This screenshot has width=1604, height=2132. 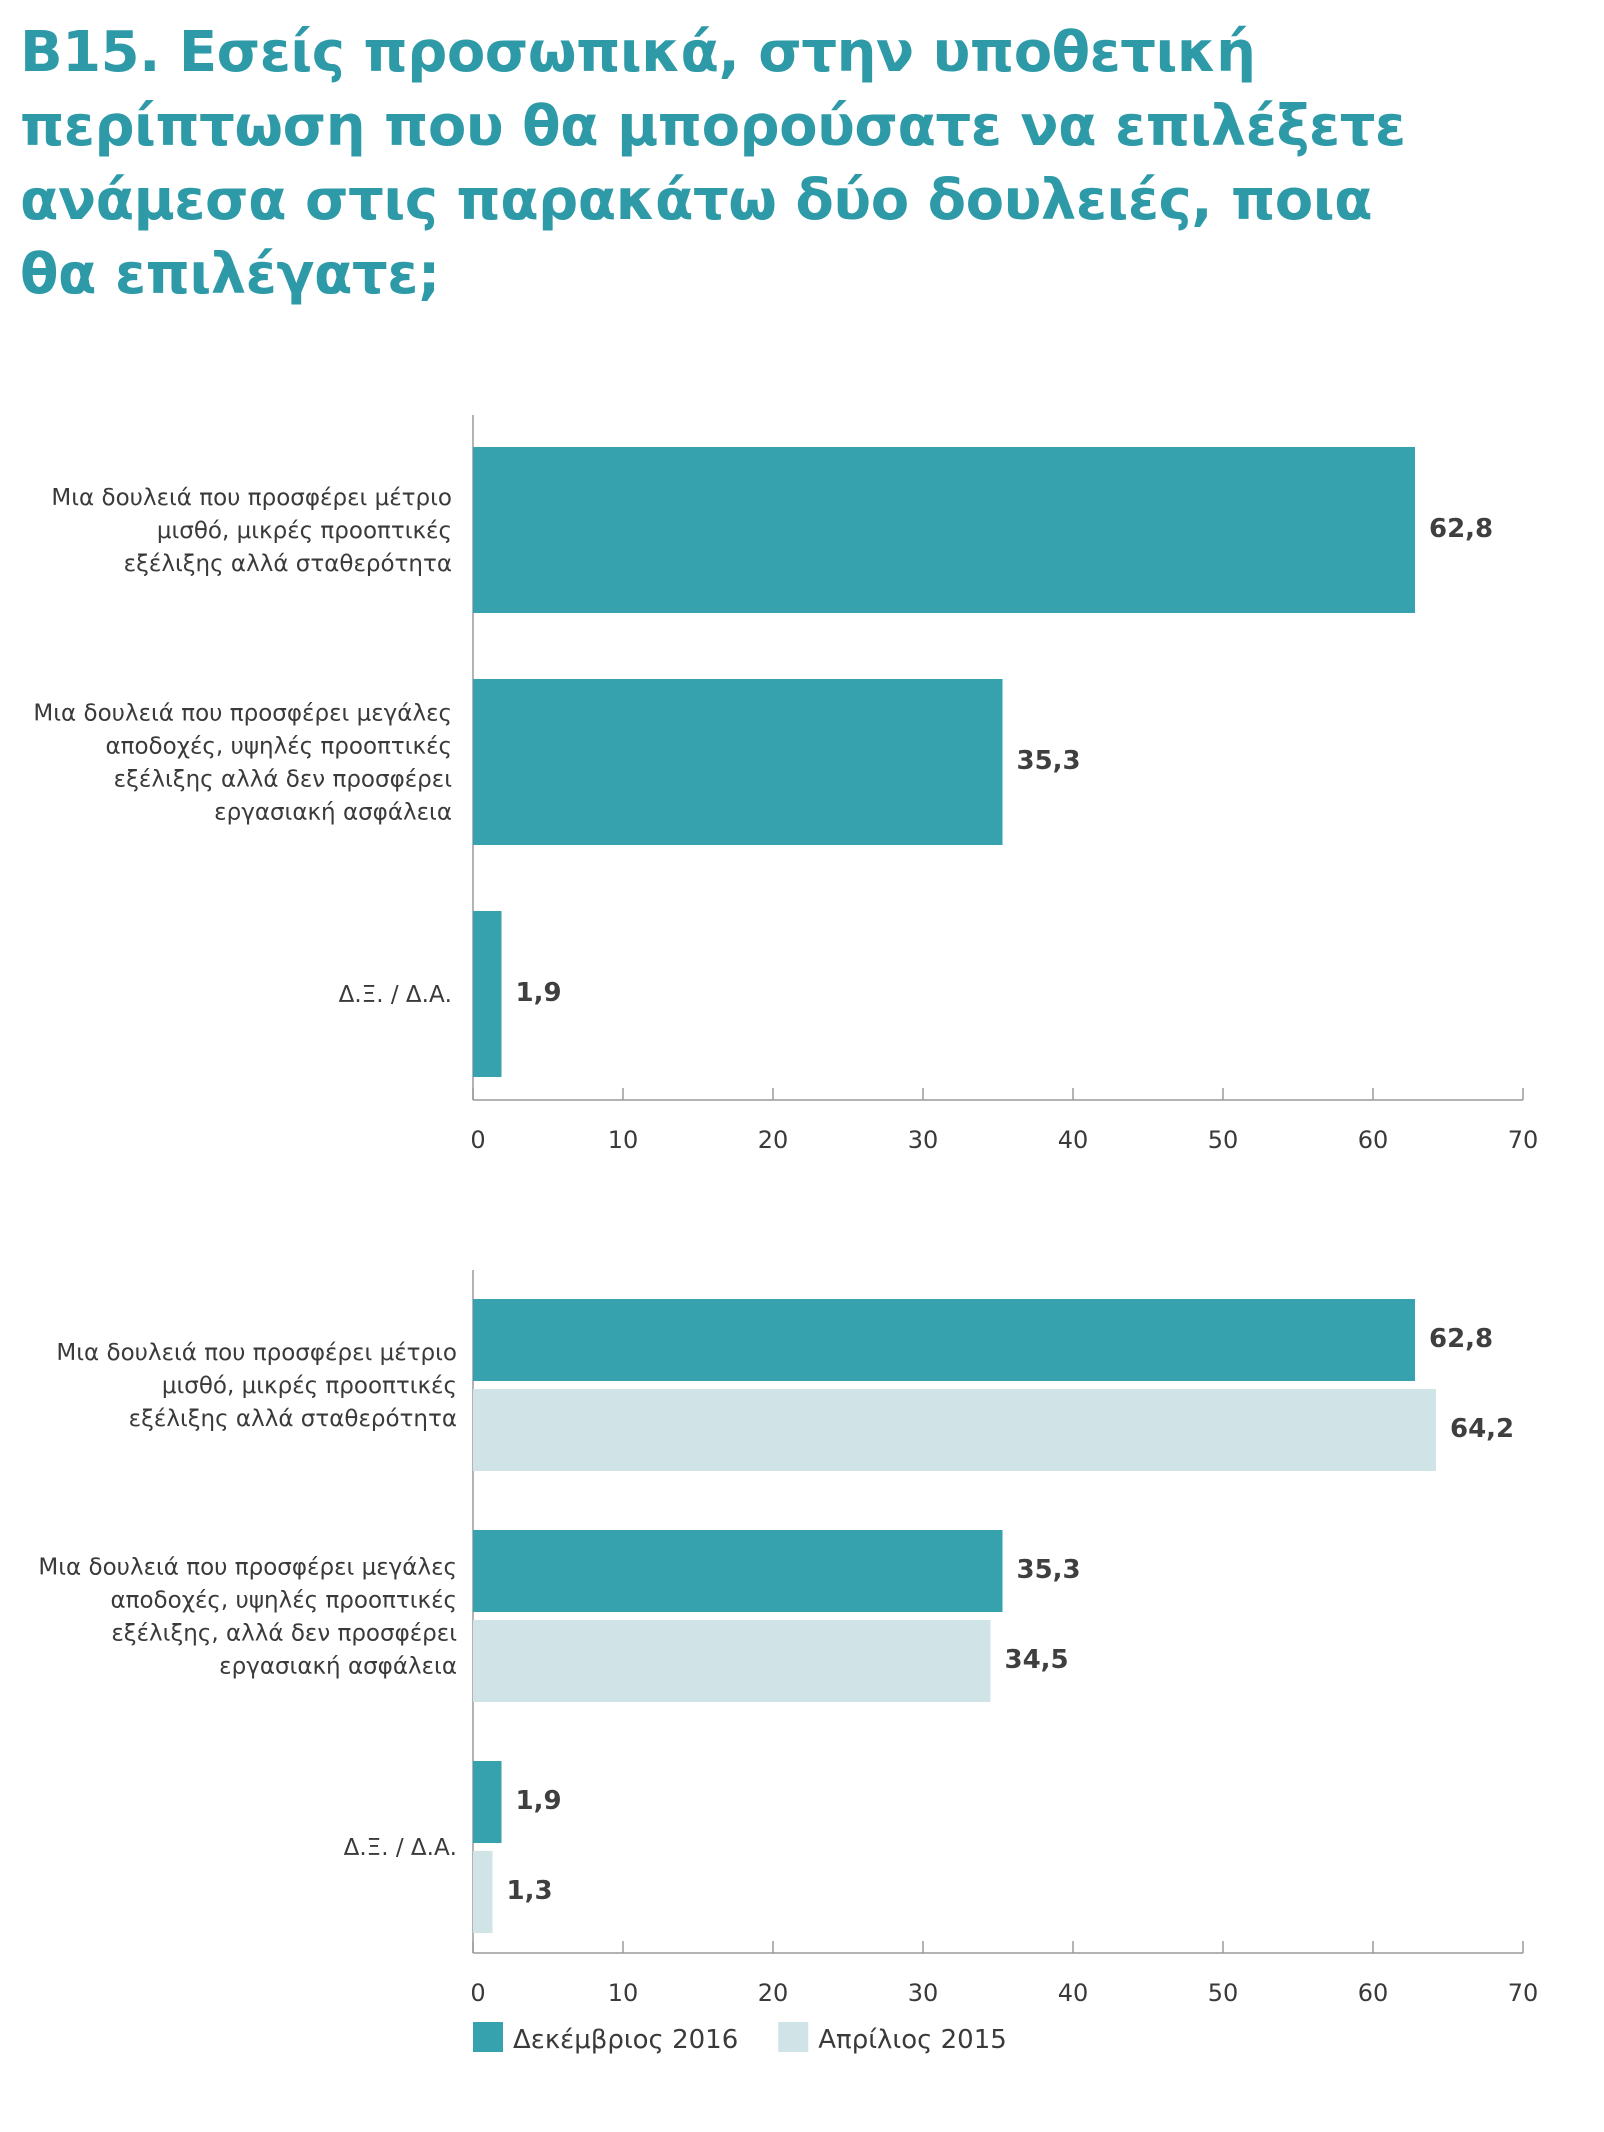 What do you see at coordinates (1037, 1660) in the screenshot?
I see `data-label: 34,5` at bounding box center [1037, 1660].